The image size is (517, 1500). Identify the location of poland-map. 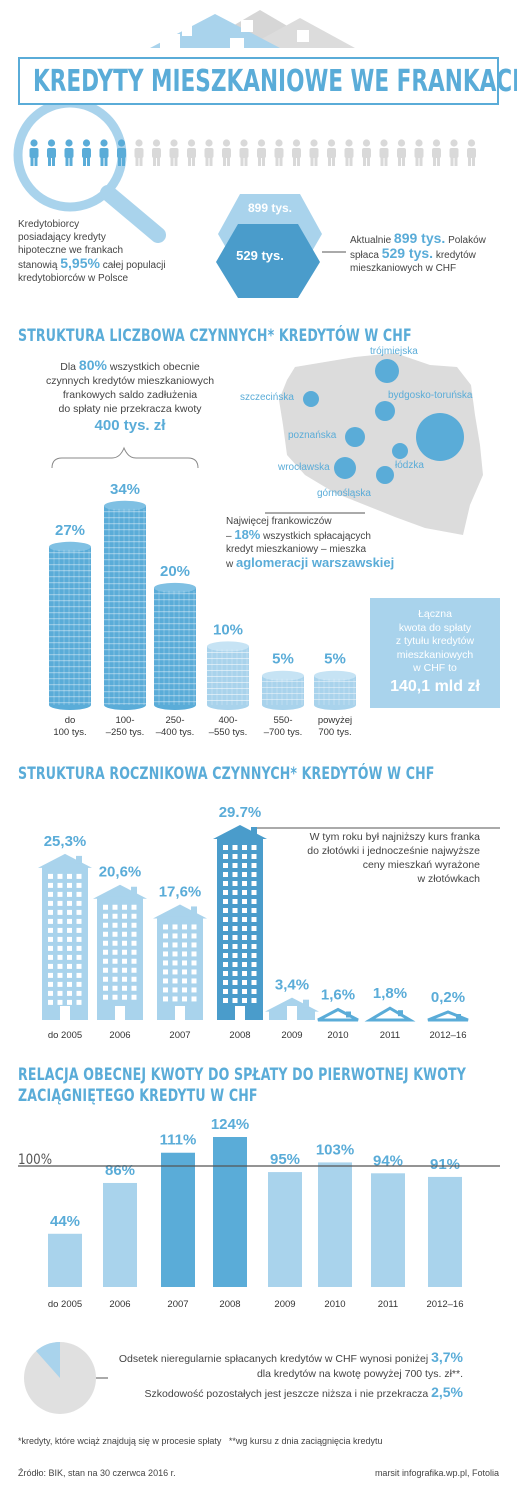
(374, 444).